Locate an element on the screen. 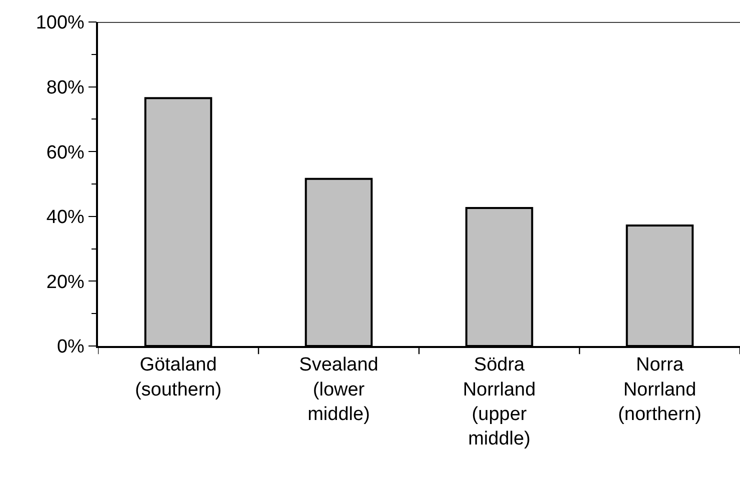  y-tick-label: 60% is located at coordinates (65, 153).